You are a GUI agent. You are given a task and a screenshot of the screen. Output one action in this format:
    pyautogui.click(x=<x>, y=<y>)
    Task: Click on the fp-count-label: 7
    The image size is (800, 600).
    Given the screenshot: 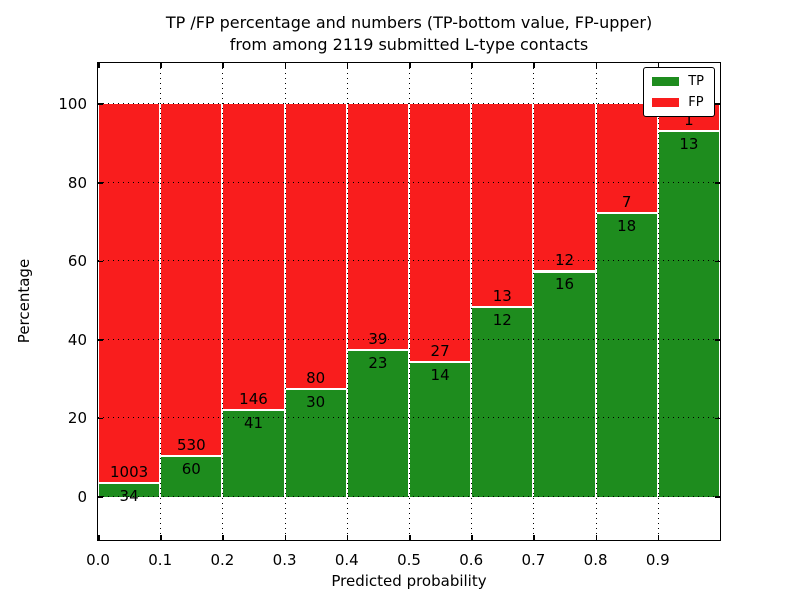 What is the action you would take?
    pyautogui.click(x=626, y=202)
    